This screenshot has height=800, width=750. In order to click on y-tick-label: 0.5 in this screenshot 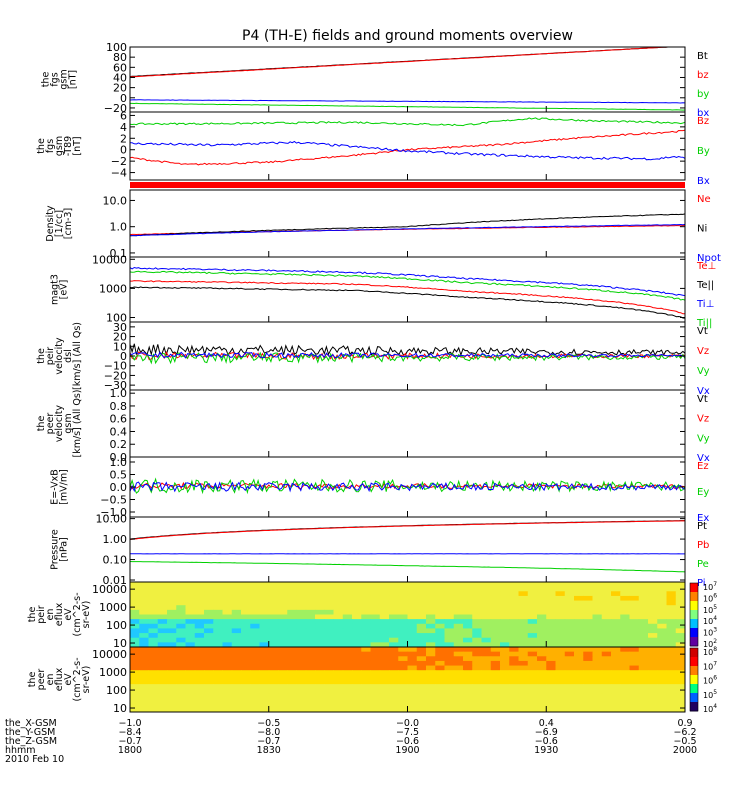, I will do `click(119, 475)`.